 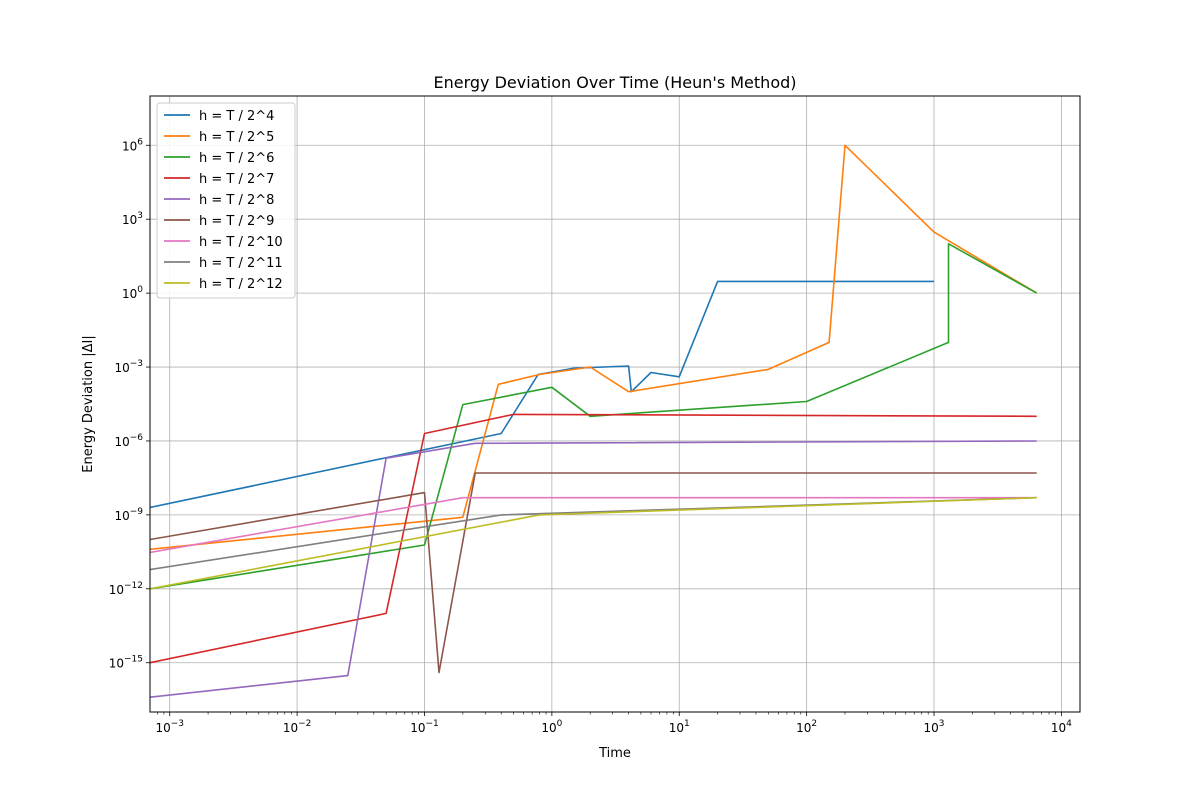 What do you see at coordinates (236, 137) in the screenshot?
I see `legend-label: h = T / 2^5` at bounding box center [236, 137].